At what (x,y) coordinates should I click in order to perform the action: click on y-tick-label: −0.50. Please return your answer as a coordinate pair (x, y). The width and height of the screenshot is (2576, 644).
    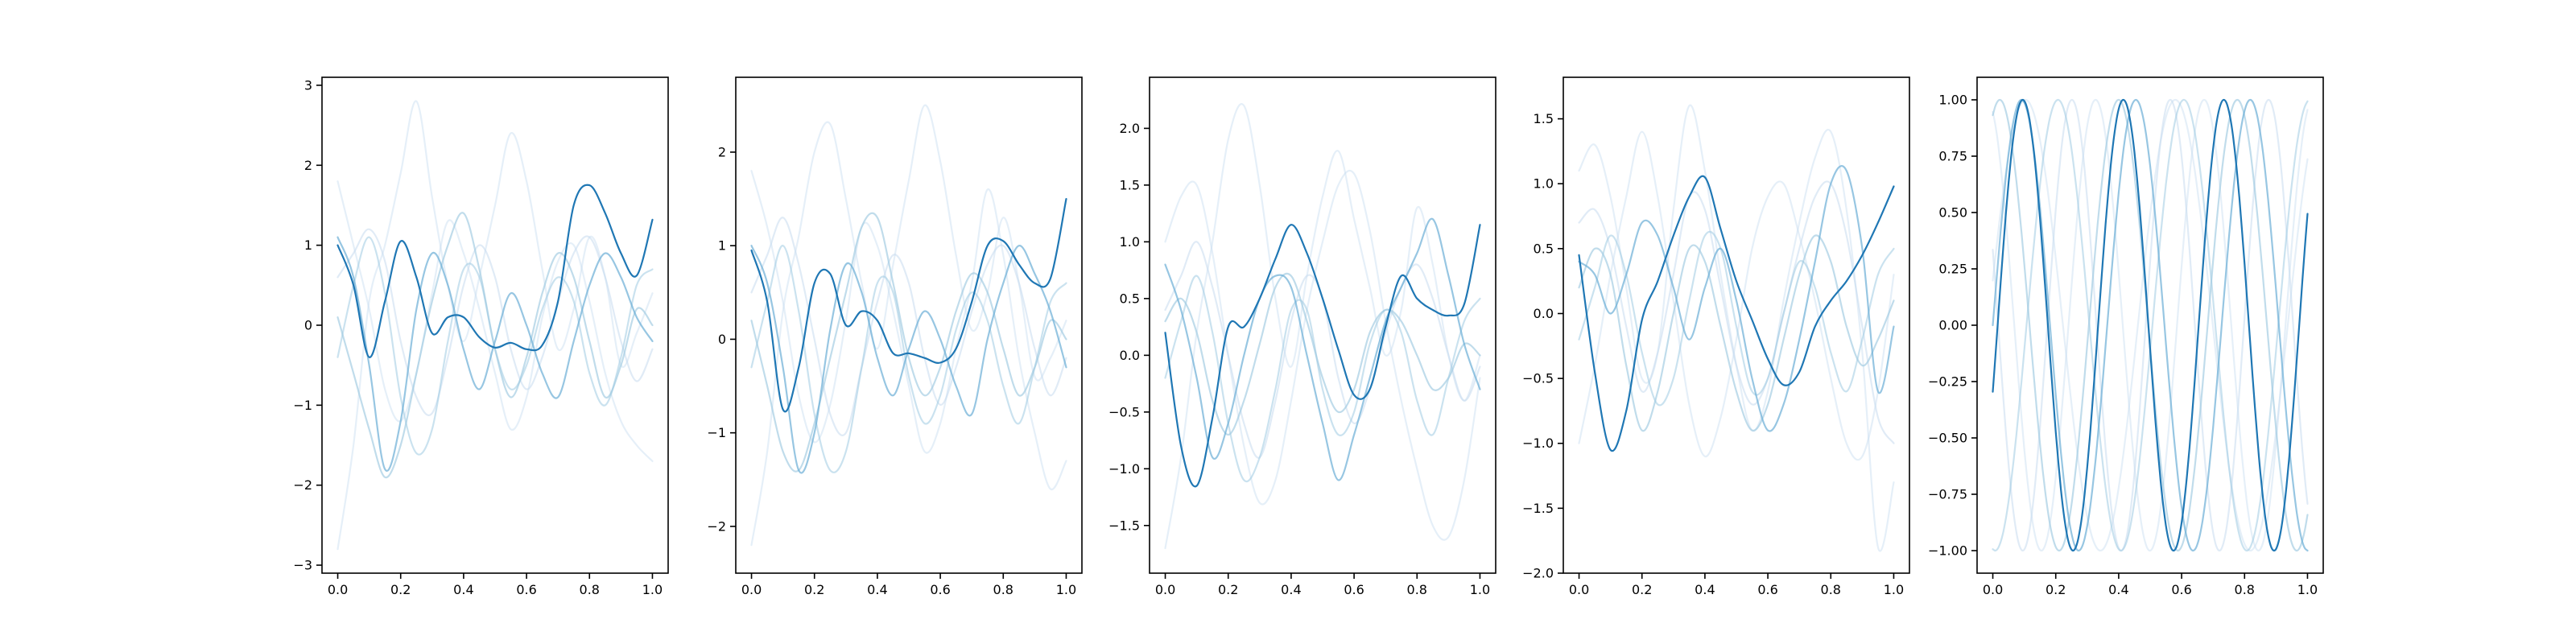
    Looking at the image, I should click on (1947, 438).